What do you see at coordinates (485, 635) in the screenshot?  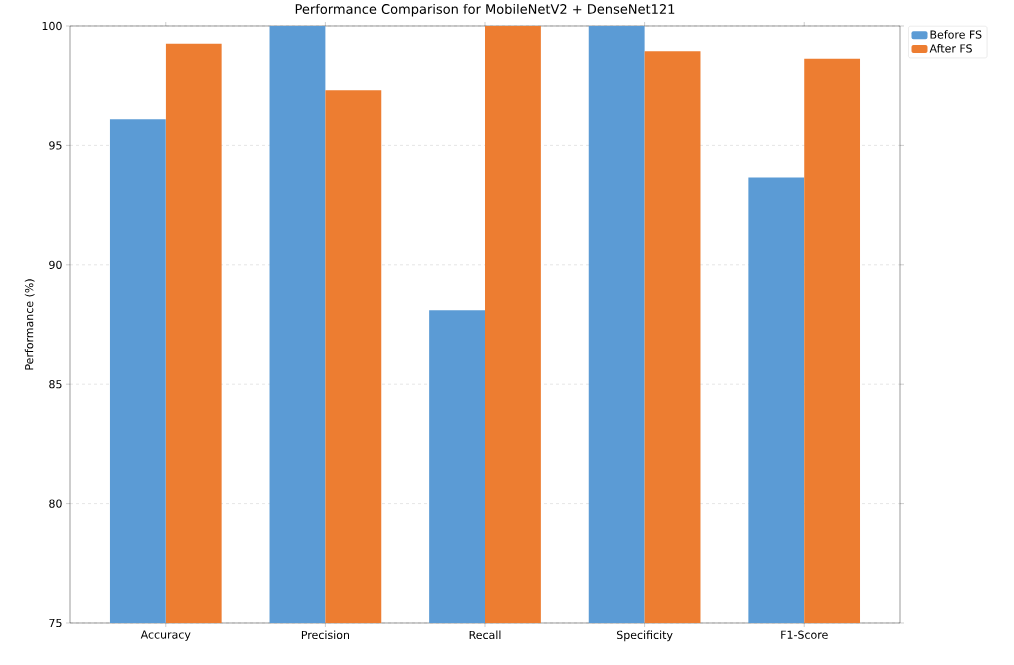 I see `x-tick-label: Recall` at bounding box center [485, 635].